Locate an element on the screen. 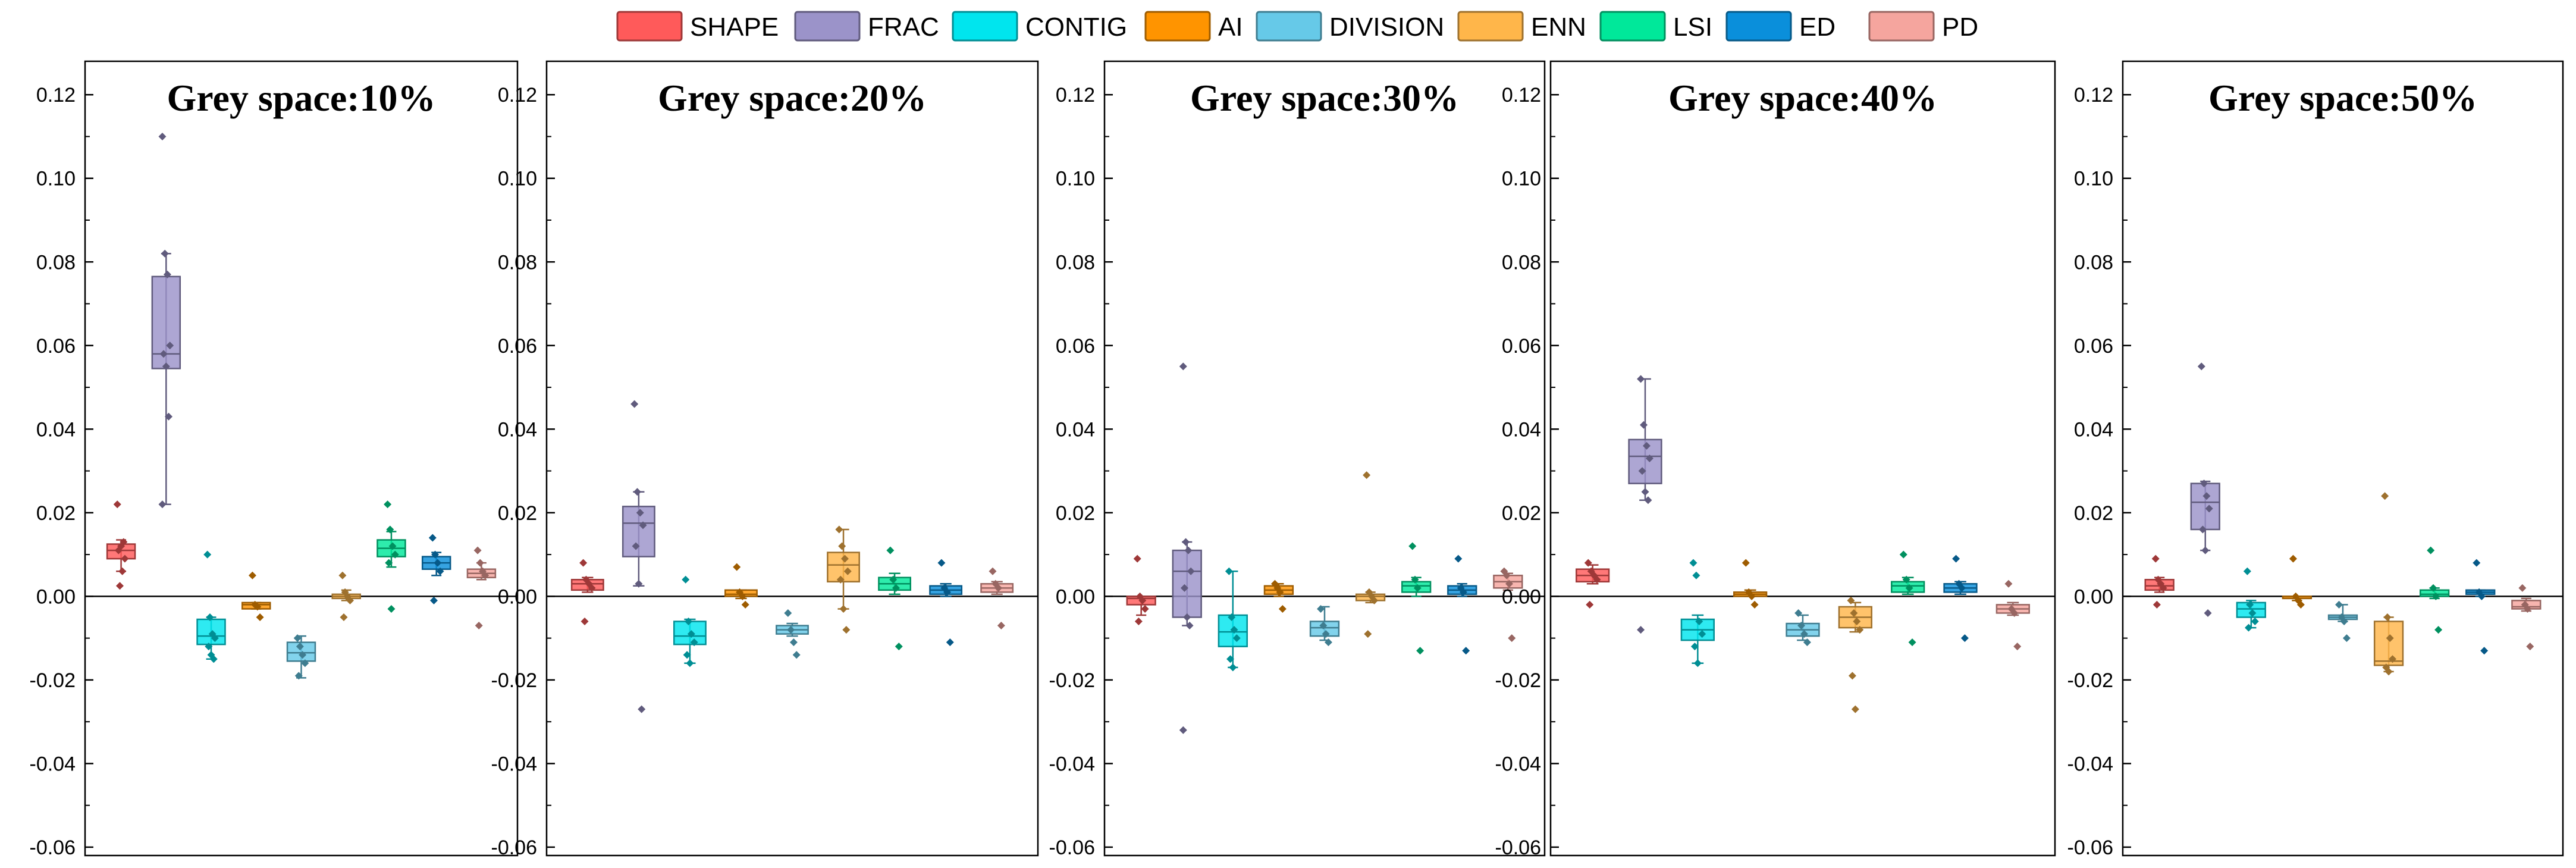 The image size is (2576, 868). box-contig is located at coordinates (690, 621).